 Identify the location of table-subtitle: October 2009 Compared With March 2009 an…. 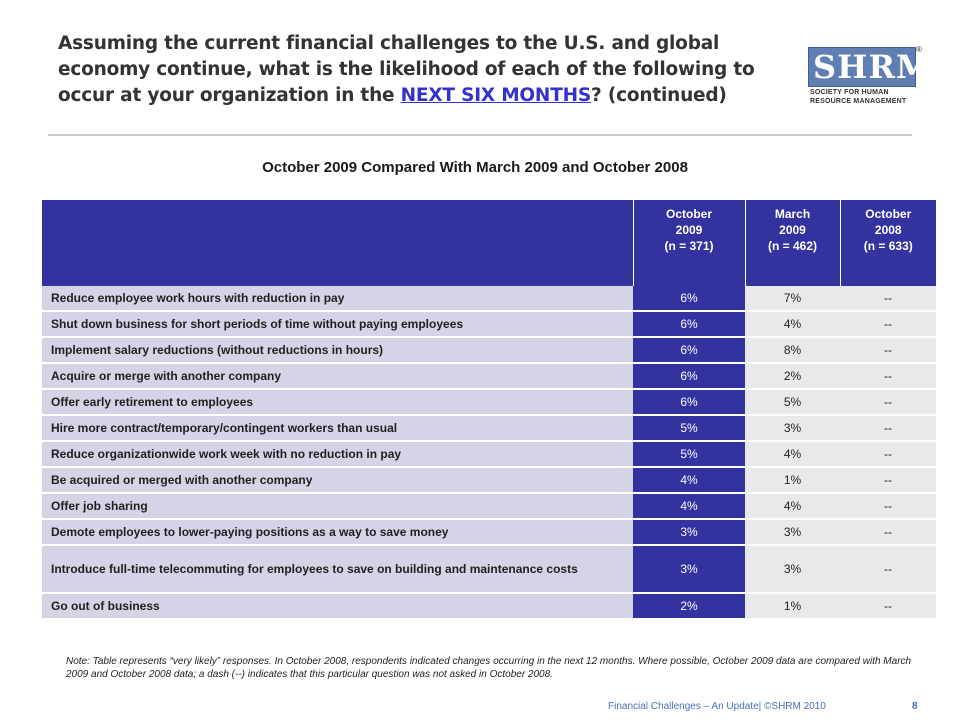
(475, 167).